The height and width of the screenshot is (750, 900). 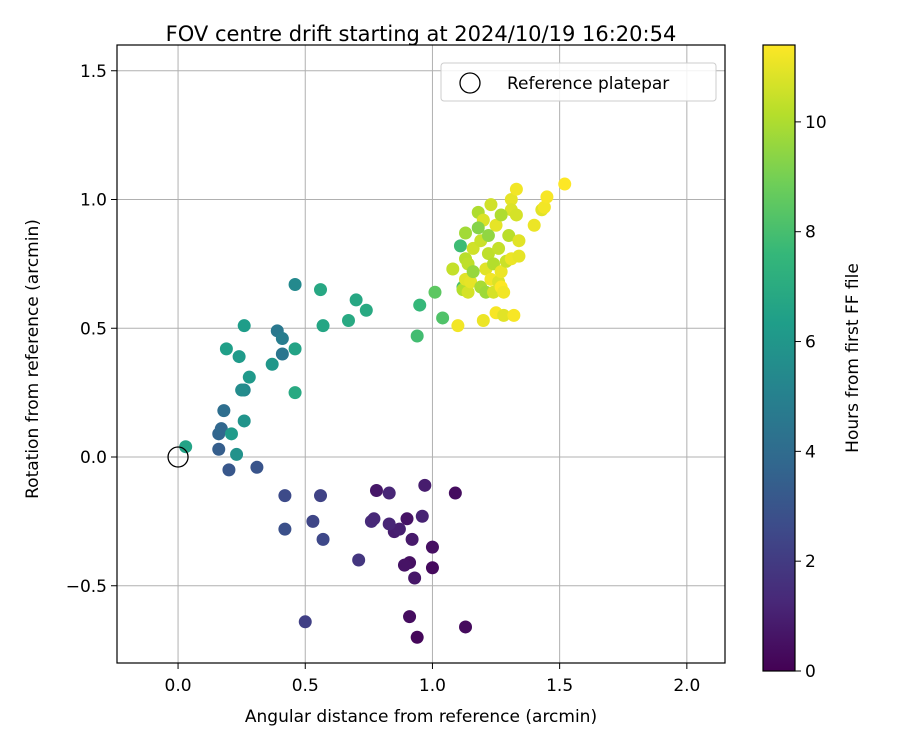 I want to click on colorbar-tick-label-0: 0, so click(x=810, y=672).